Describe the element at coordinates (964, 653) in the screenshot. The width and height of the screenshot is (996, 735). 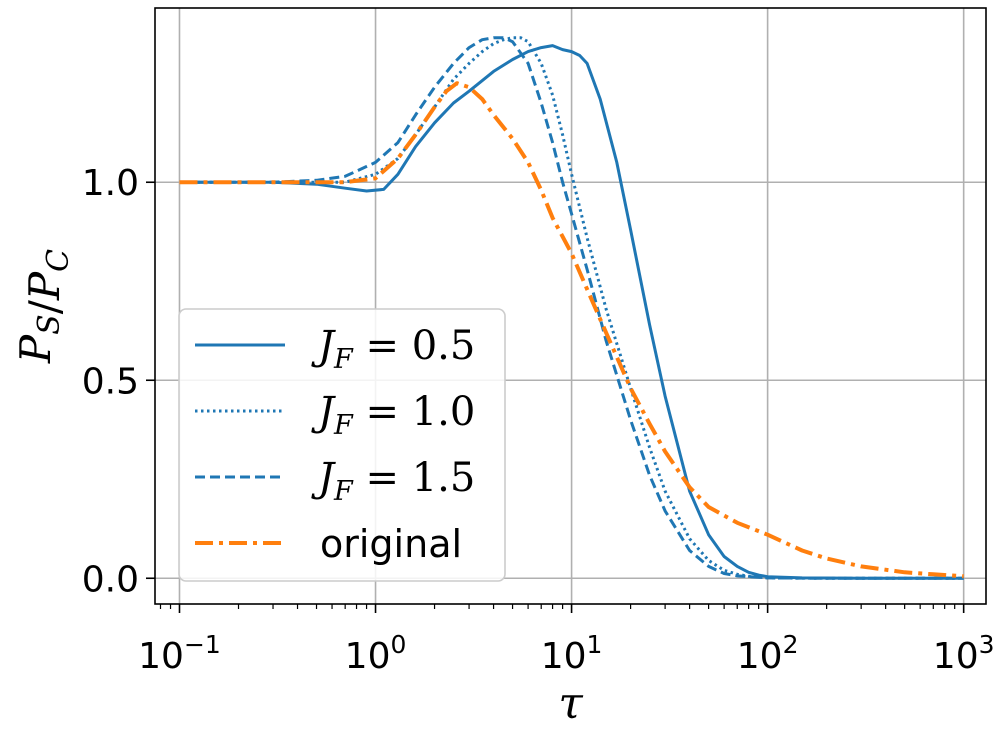
I see `x-tick-label: 10³` at that location.